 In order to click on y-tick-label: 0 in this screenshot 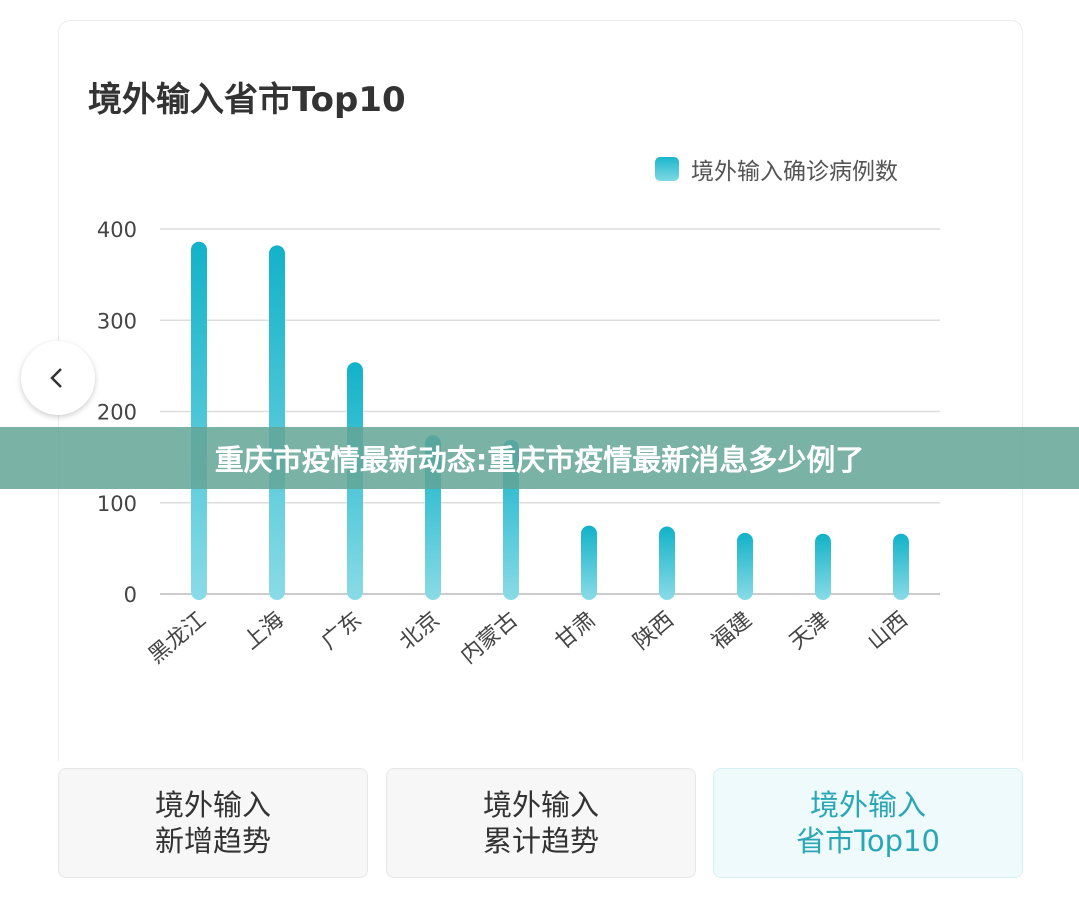, I will do `click(130, 595)`.